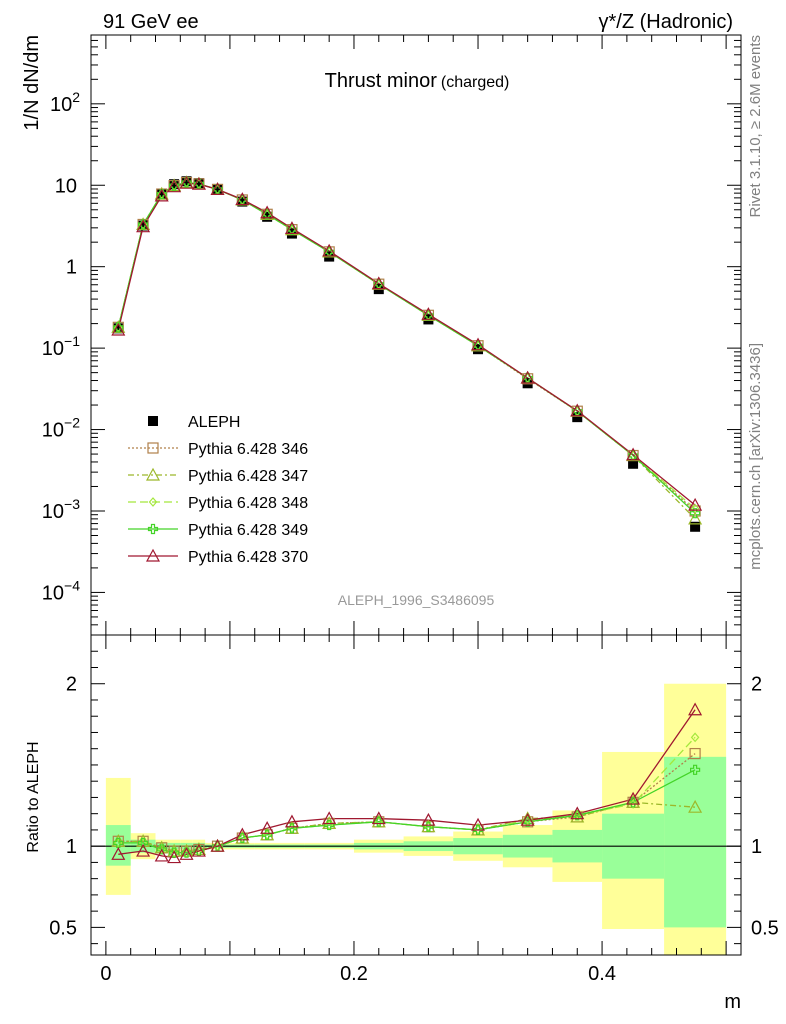 The width and height of the screenshot is (786, 1024). I want to click on legend-marker-p370, so click(153, 555).